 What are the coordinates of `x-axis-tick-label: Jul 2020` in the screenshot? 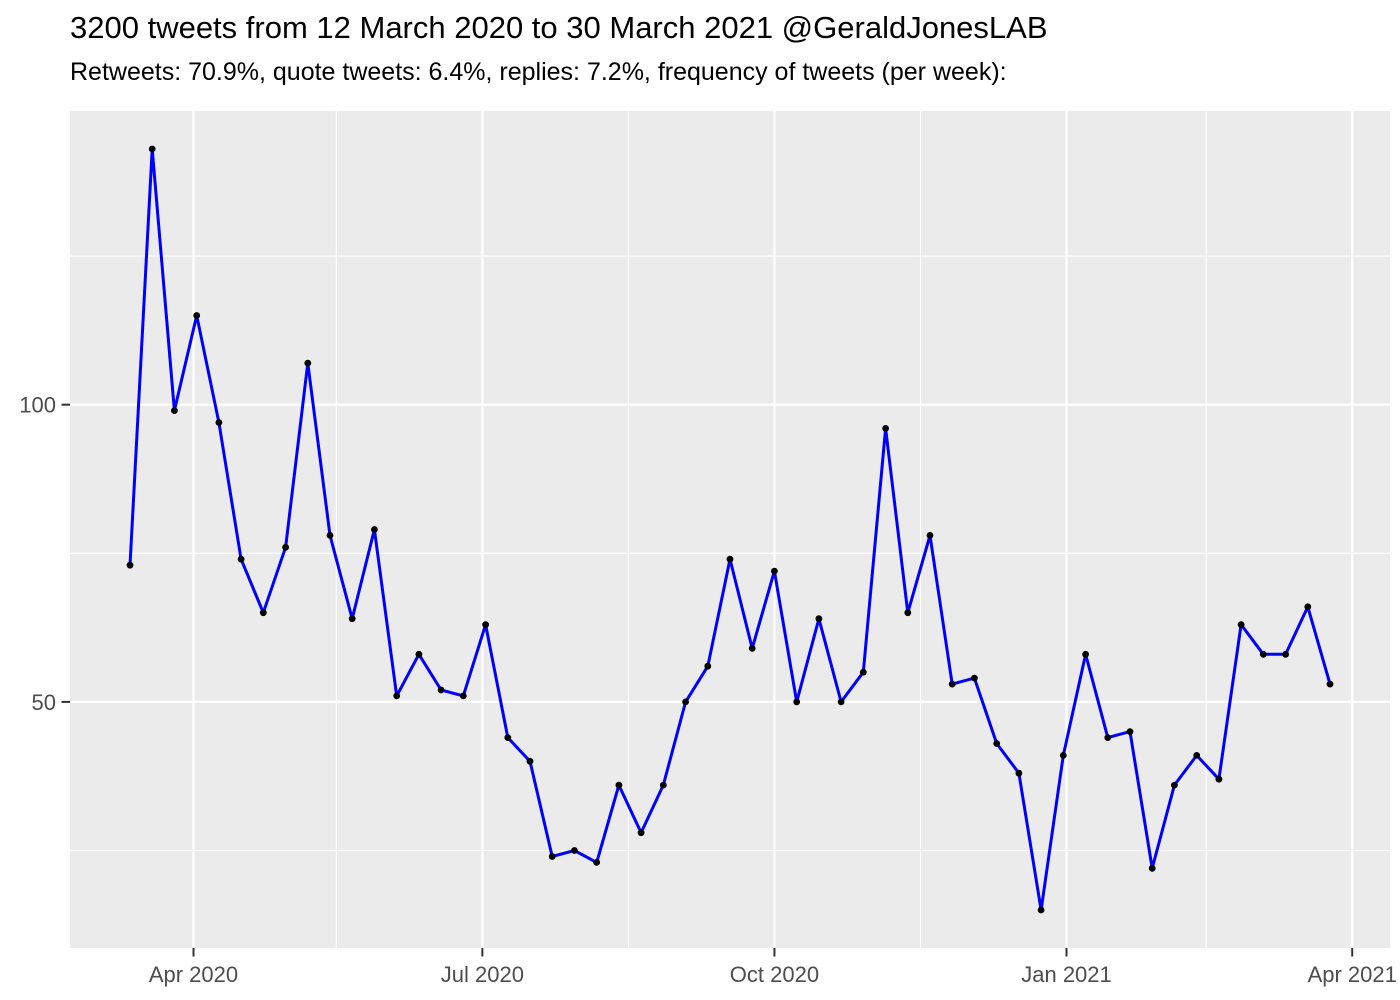 It's located at (482, 974).